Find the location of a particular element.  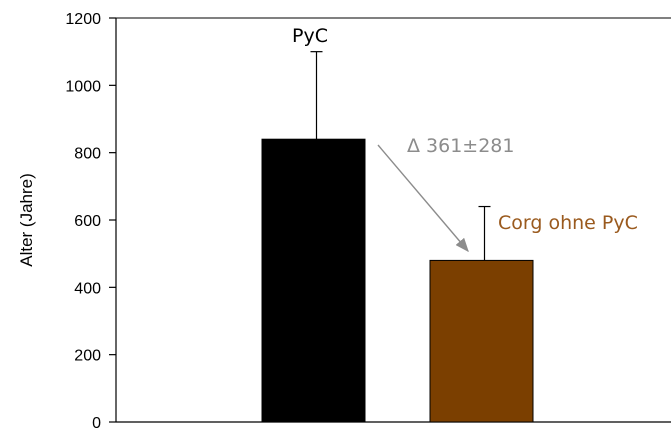

difference-label: Δ 361±281 is located at coordinates (461, 146).